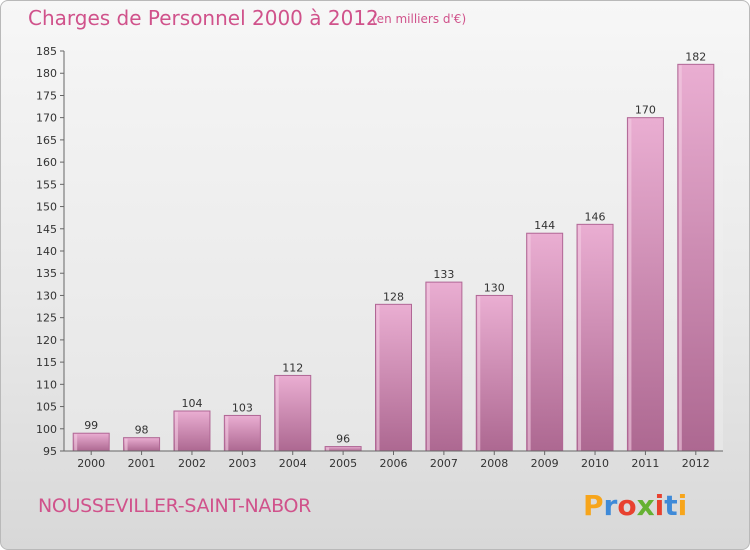 The width and height of the screenshot is (750, 550). What do you see at coordinates (46, 207) in the screenshot?
I see `y-tick-label: 150` at bounding box center [46, 207].